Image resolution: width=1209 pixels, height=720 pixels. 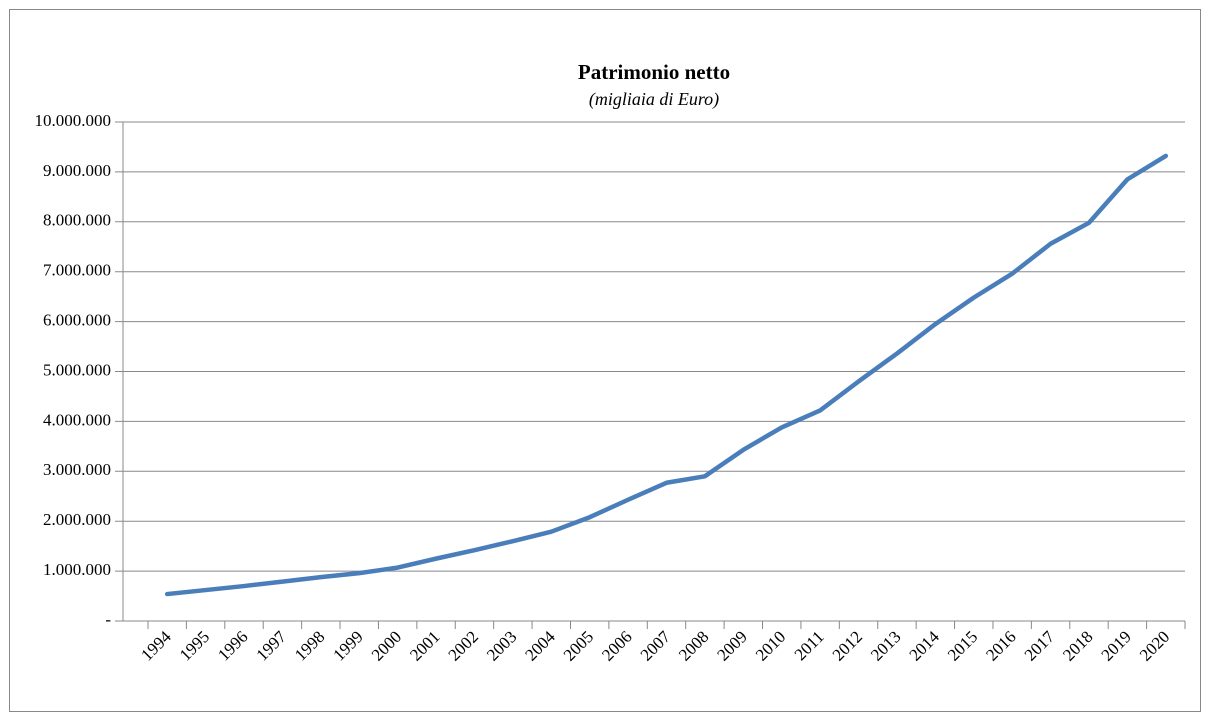 What do you see at coordinates (77, 220) in the screenshot?
I see `y-tick-label: 8.000.000` at bounding box center [77, 220].